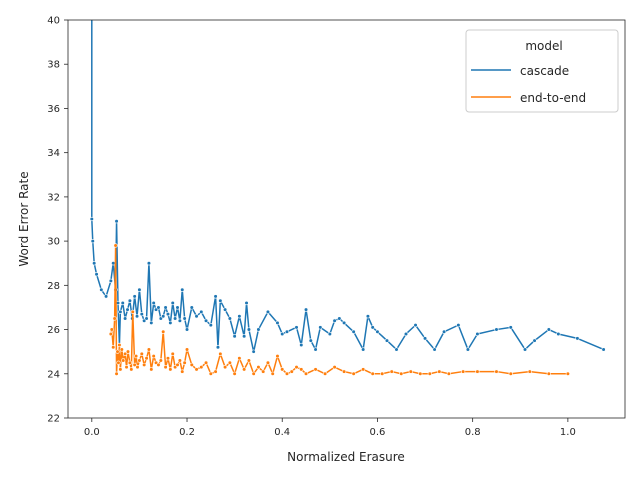 The height and width of the screenshot is (480, 640). What do you see at coordinates (53, 197) in the screenshot?
I see `y-tick-label: 32` at bounding box center [53, 197].